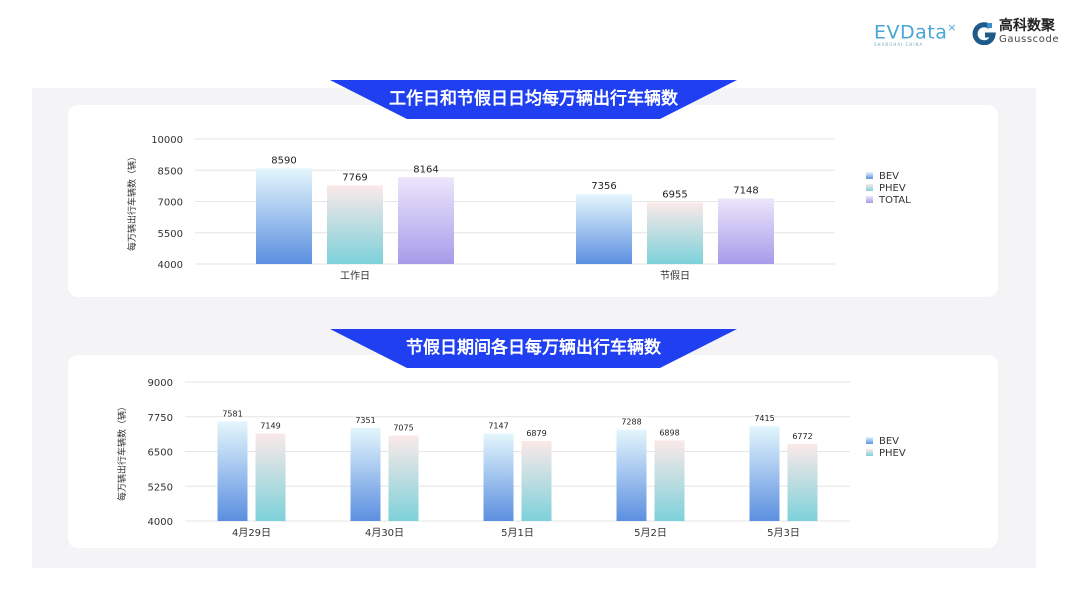 This screenshot has width=1080, height=608. Describe the element at coordinates (745, 190) in the screenshot. I see `data-label: 7148` at that location.